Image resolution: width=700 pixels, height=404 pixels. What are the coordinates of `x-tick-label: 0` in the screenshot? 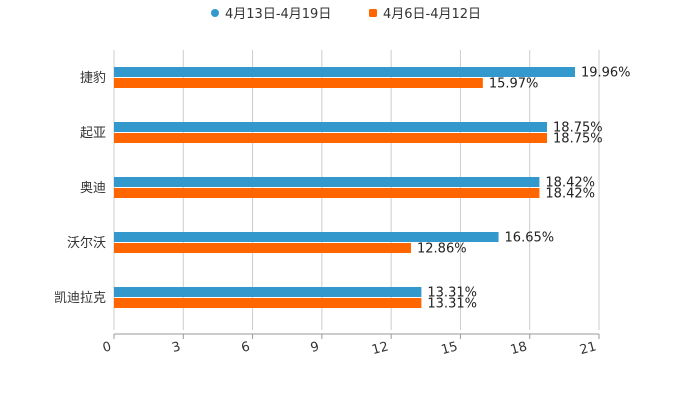 It's located at (107, 347).